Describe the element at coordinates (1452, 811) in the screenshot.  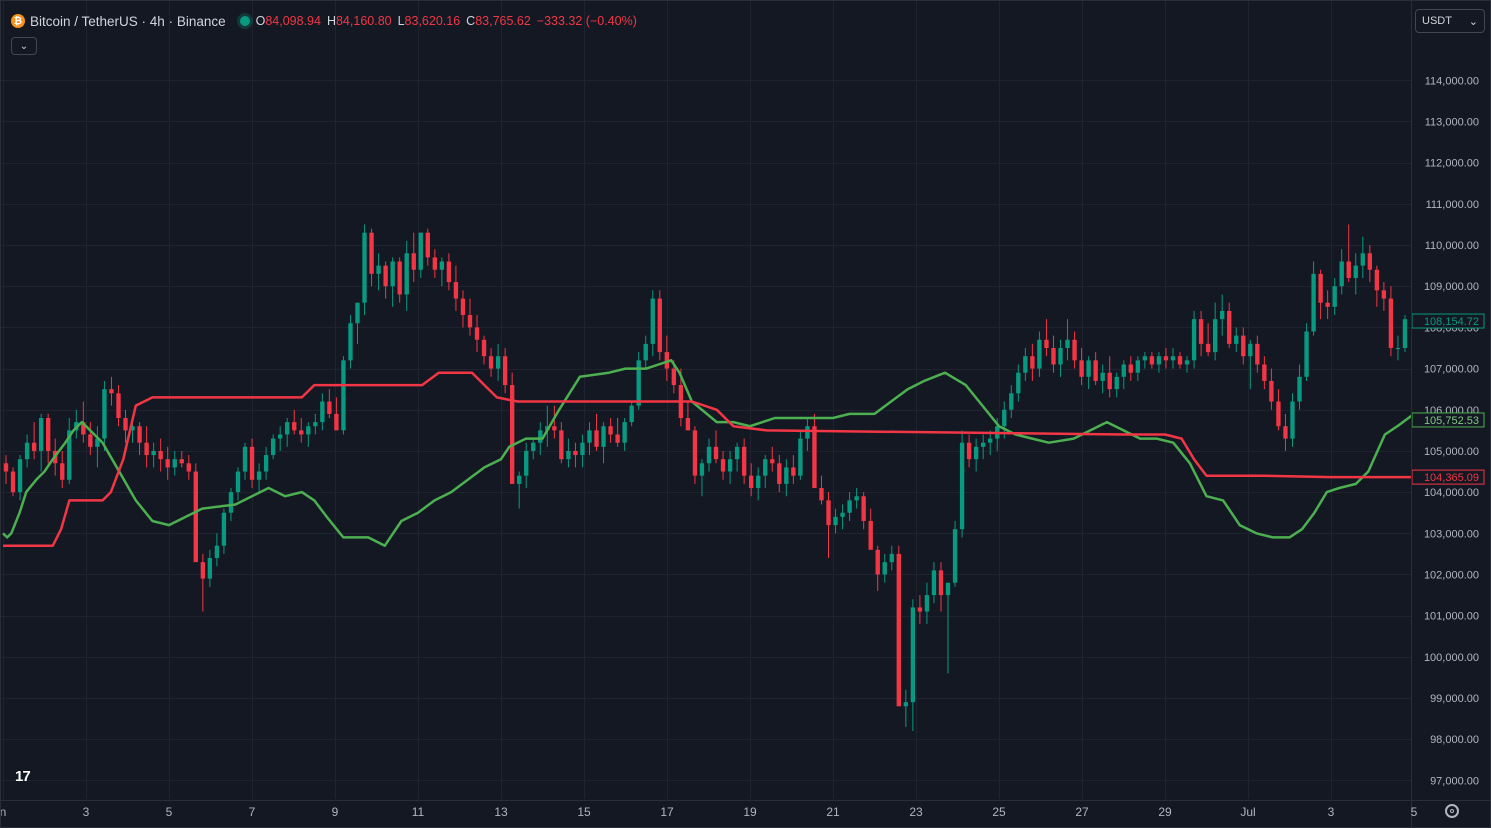
I see `settings-icon` at that location.